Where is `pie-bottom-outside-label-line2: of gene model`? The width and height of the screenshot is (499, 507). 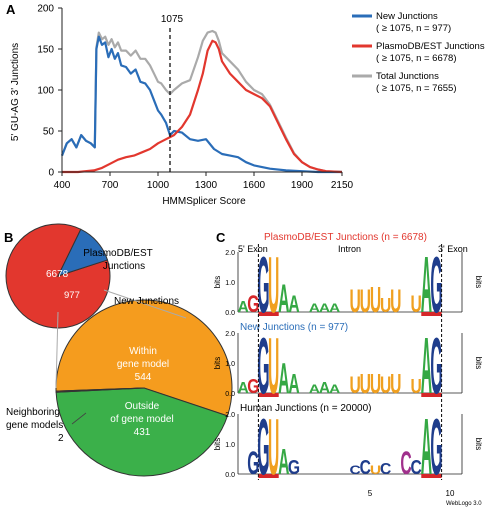
pie-bottom-outside-label-line2: of gene model is located at coordinates (141, 419).